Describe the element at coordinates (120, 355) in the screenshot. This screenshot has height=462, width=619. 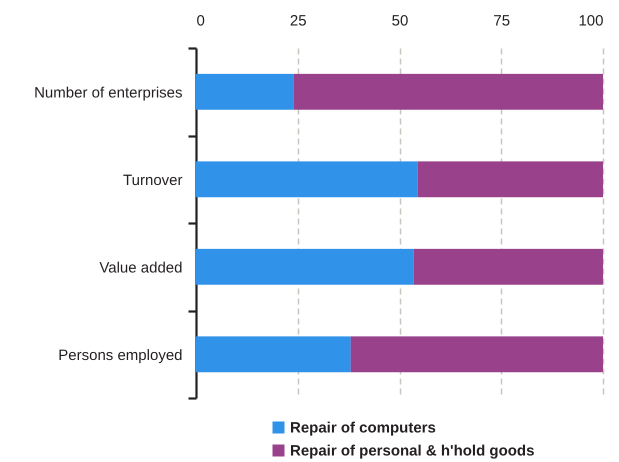
I see `y-tick-label: Persons employed` at that location.